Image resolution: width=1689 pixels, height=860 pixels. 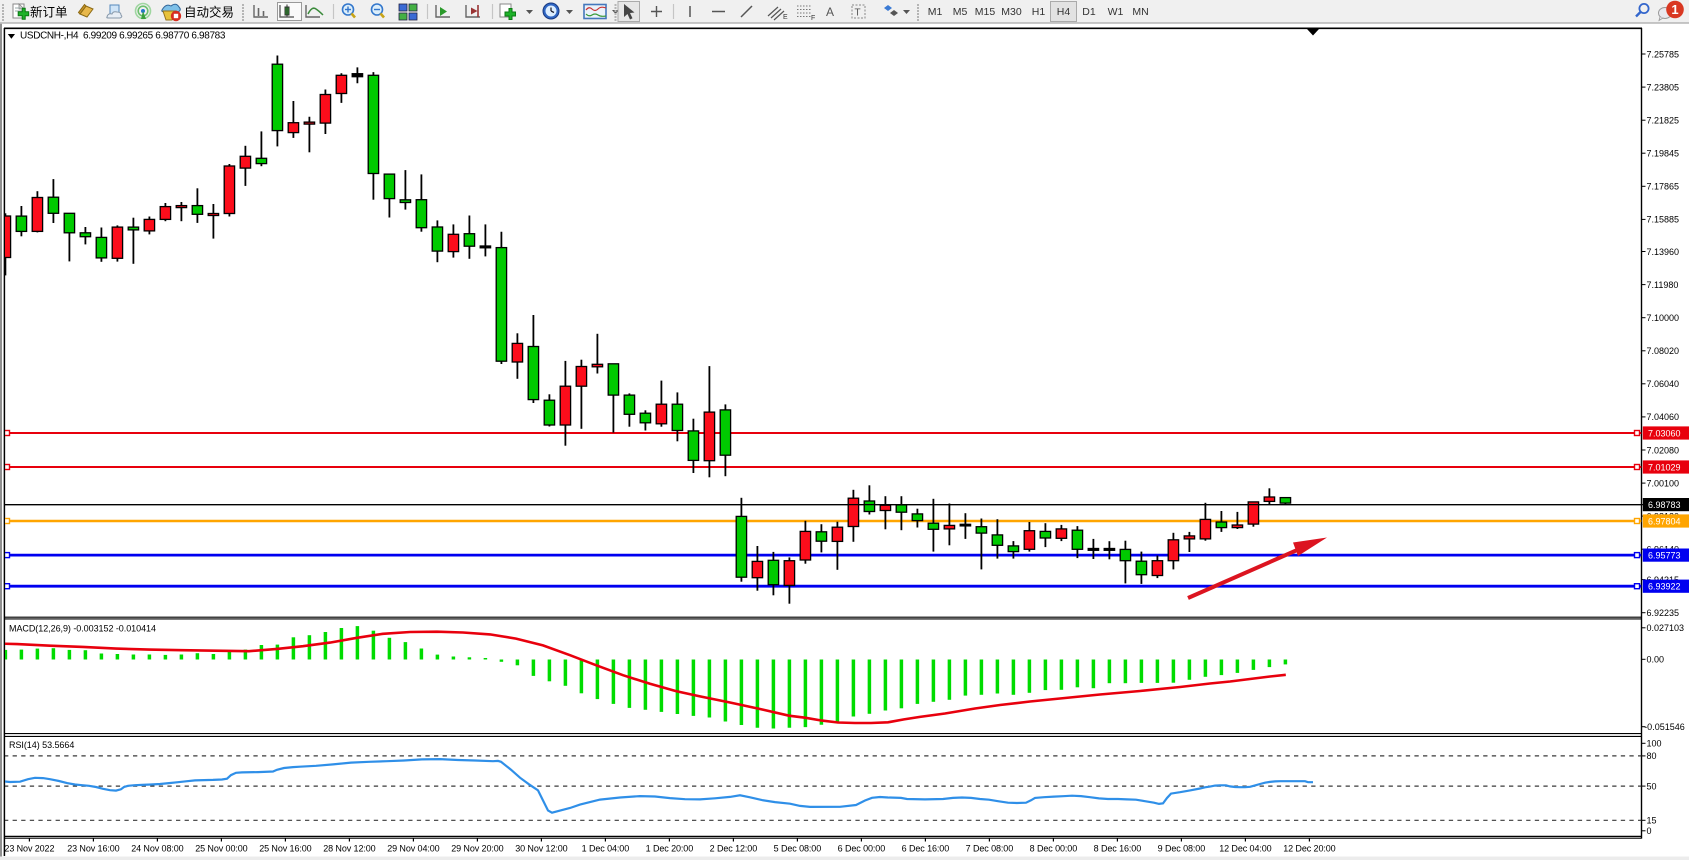 What do you see at coordinates (1674, 9) in the screenshot?
I see `svg-text: 1` at bounding box center [1674, 9].